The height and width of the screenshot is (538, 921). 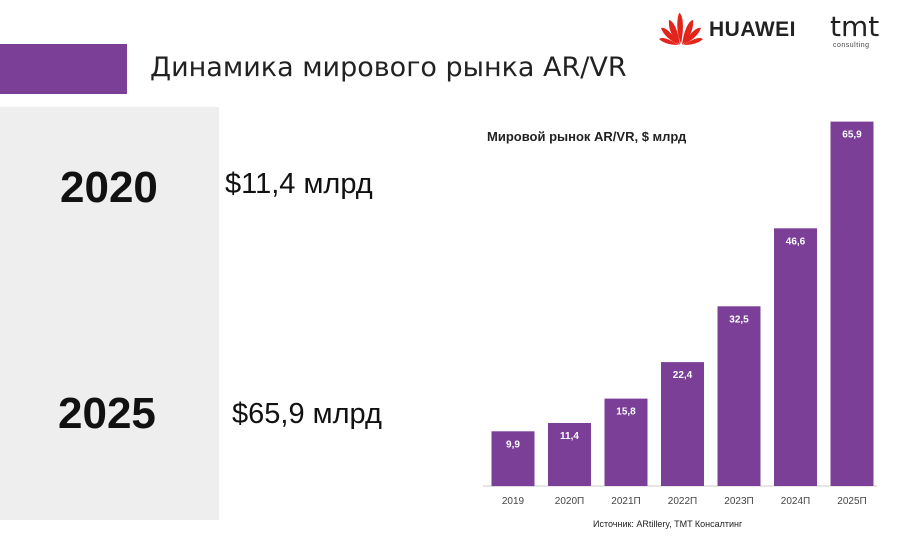 What do you see at coordinates (307, 414) in the screenshot?
I see `highlight-amount-2025: $65,9 млрд` at bounding box center [307, 414].